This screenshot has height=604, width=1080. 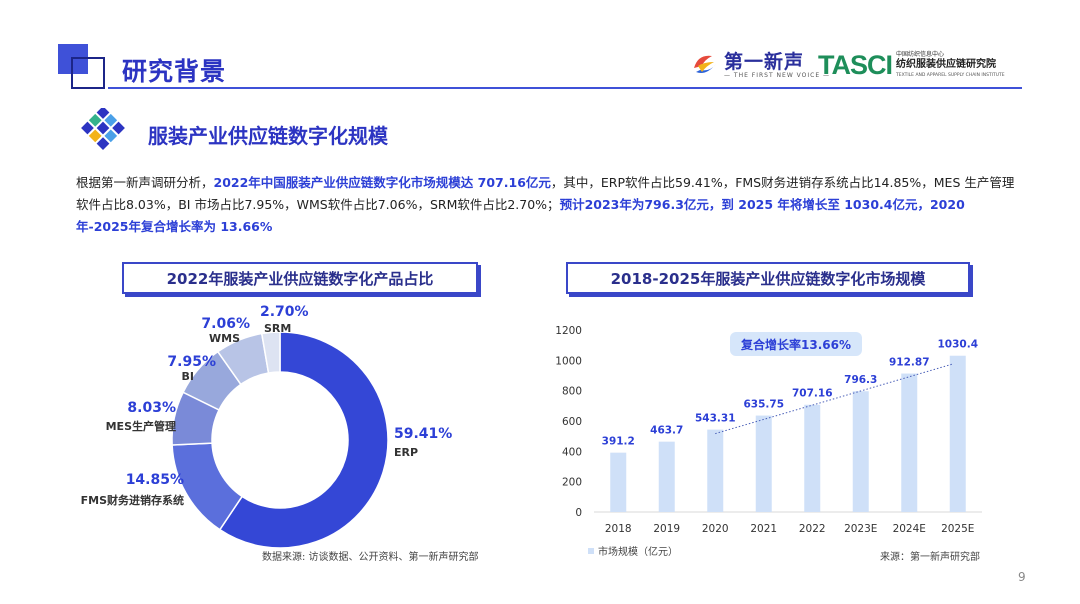 What do you see at coordinates (565, 88) in the screenshot?
I see `header-divider` at bounding box center [565, 88].